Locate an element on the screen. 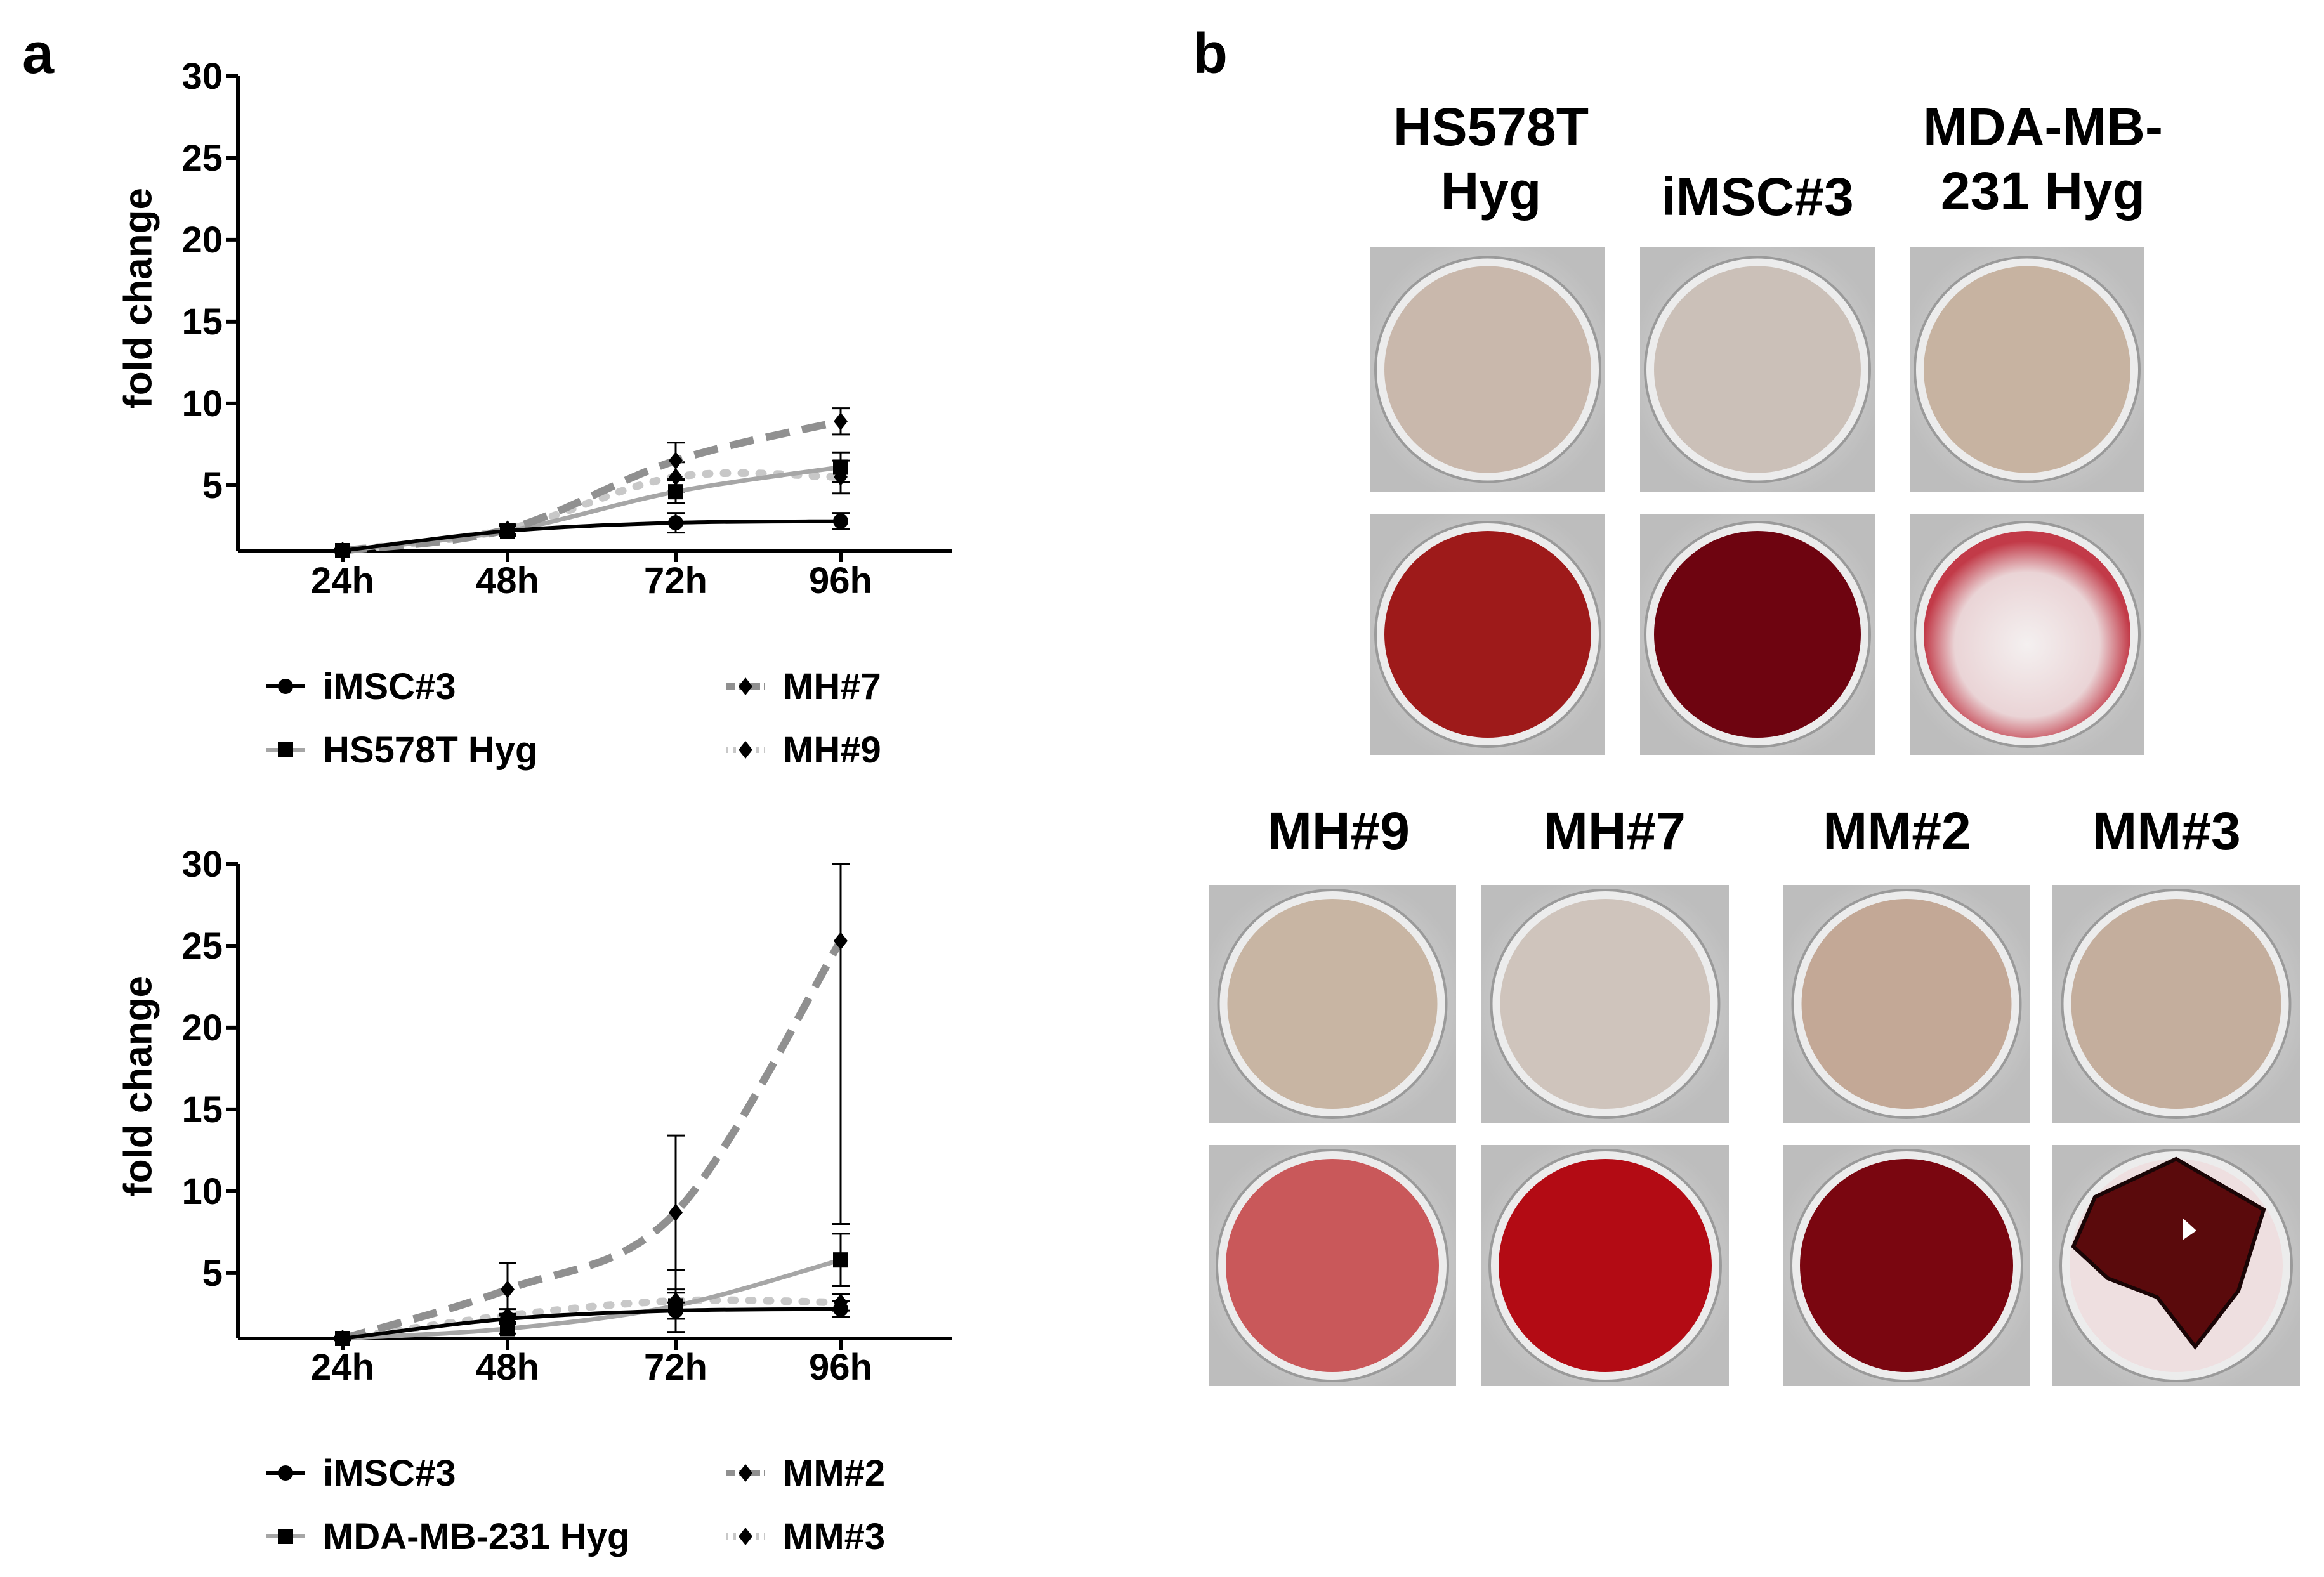 Image resolution: width=2324 pixels, height=1577 pixels. legend-item: MH#9 is located at coordinates (802, 750).